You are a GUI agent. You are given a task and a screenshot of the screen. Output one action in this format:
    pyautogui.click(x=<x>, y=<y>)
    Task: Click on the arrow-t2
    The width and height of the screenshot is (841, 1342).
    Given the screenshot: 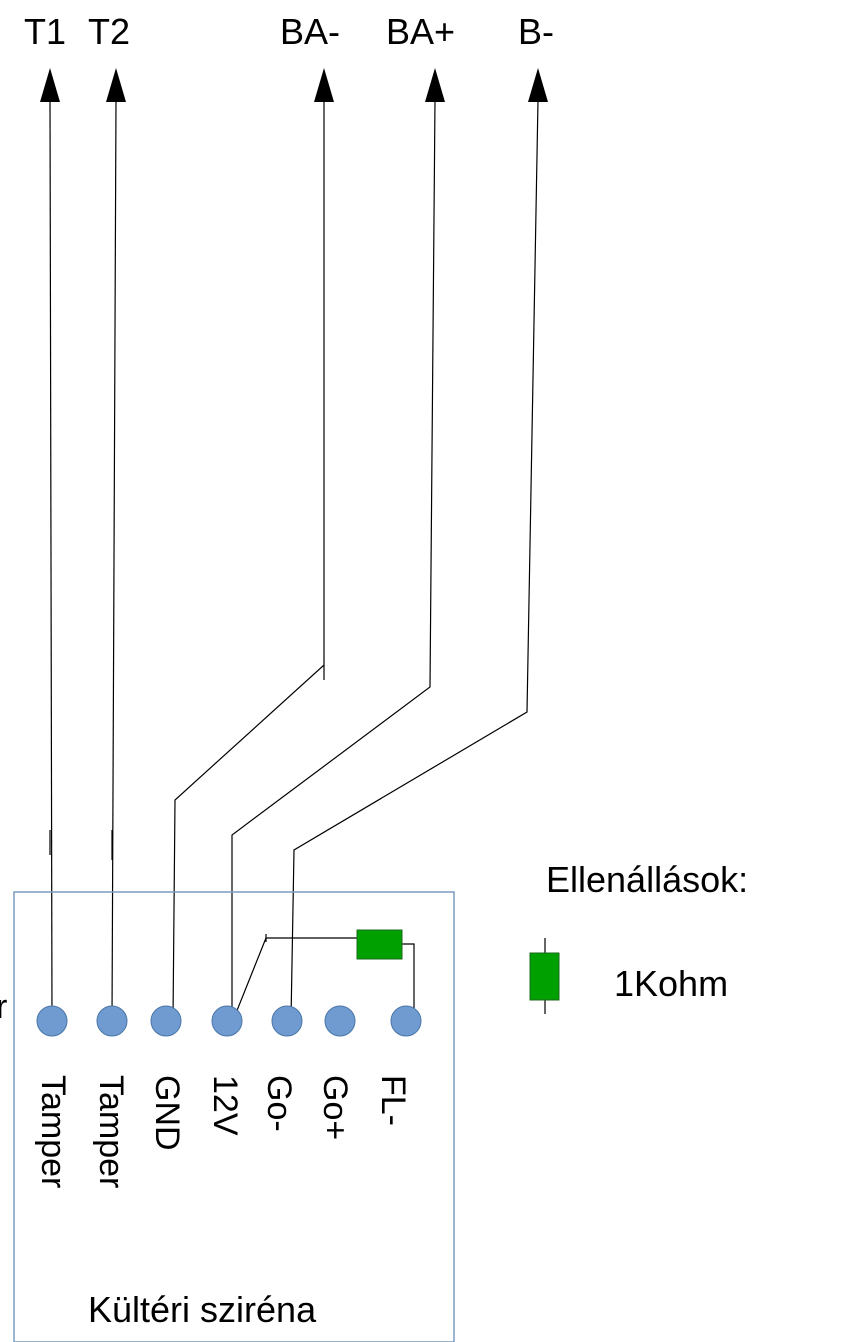 What is the action you would take?
    pyautogui.click(x=116, y=85)
    